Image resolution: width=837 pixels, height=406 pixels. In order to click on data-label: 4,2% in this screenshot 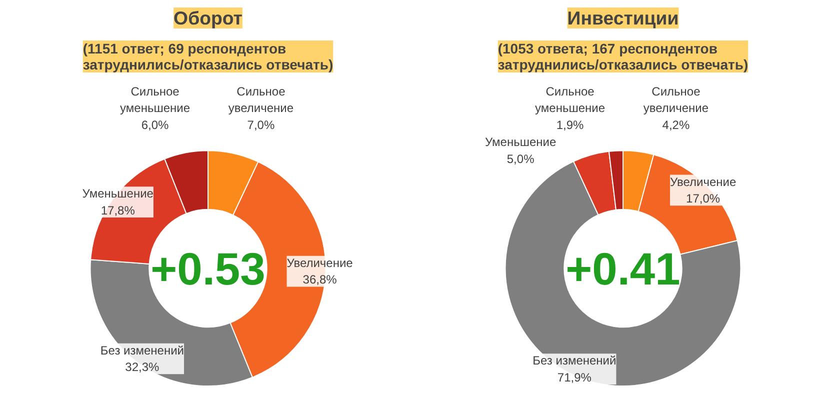, I will do `click(676, 125)`.